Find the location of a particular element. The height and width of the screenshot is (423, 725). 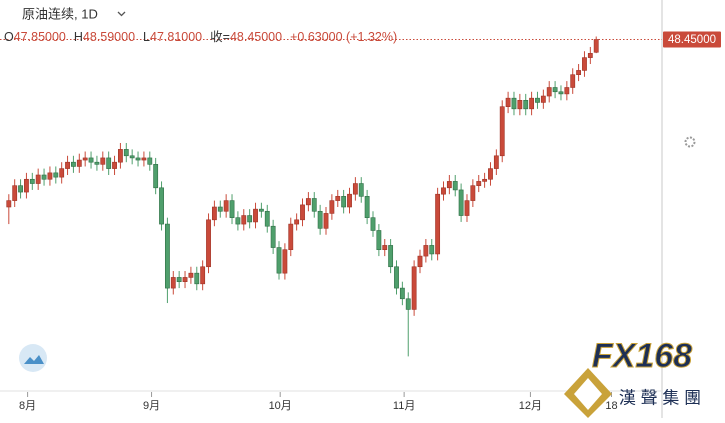

symbol-title: 原油连续, 1D is located at coordinates (60, 13).